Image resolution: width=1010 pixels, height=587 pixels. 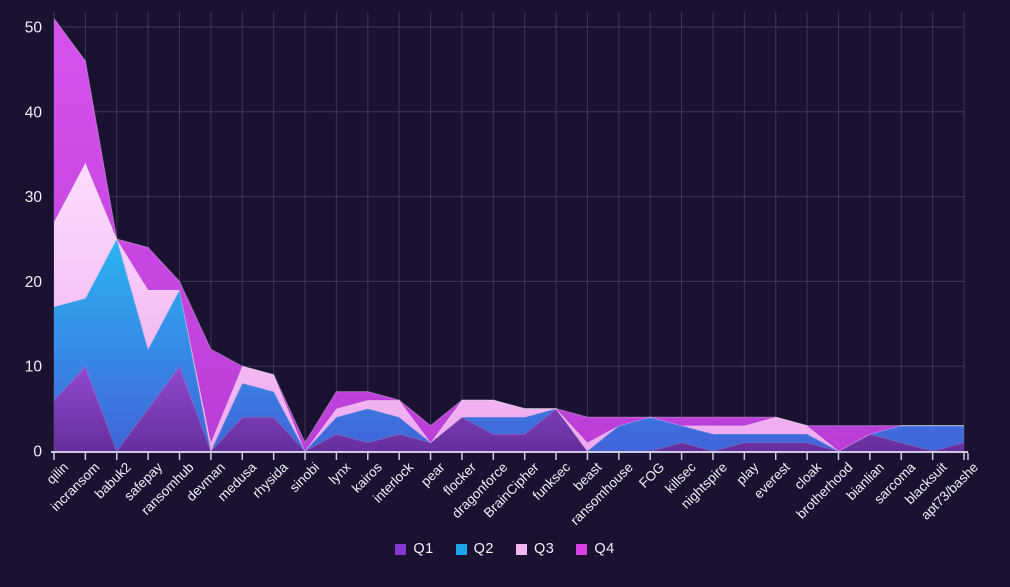 What do you see at coordinates (772, 480) in the screenshot?
I see `x-tick-label-everest: everest` at bounding box center [772, 480].